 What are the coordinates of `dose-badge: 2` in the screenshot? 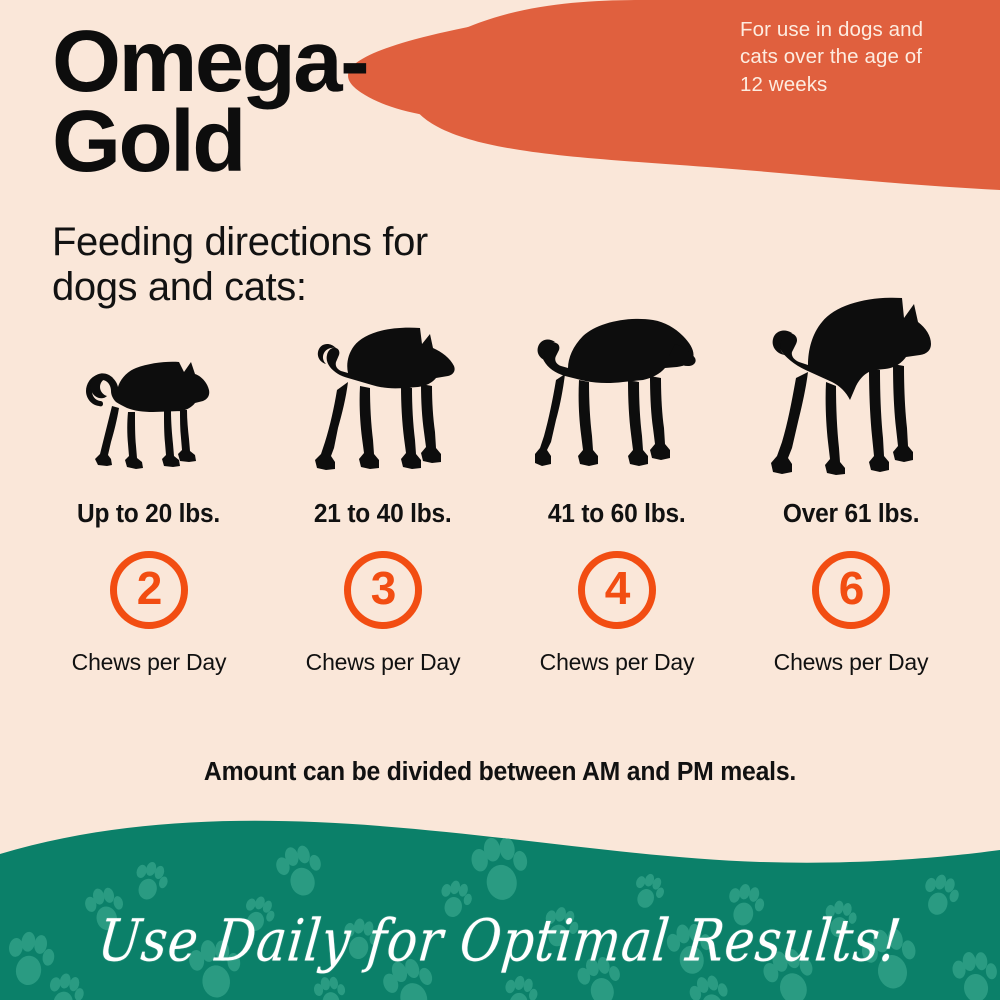 It's located at (149, 590).